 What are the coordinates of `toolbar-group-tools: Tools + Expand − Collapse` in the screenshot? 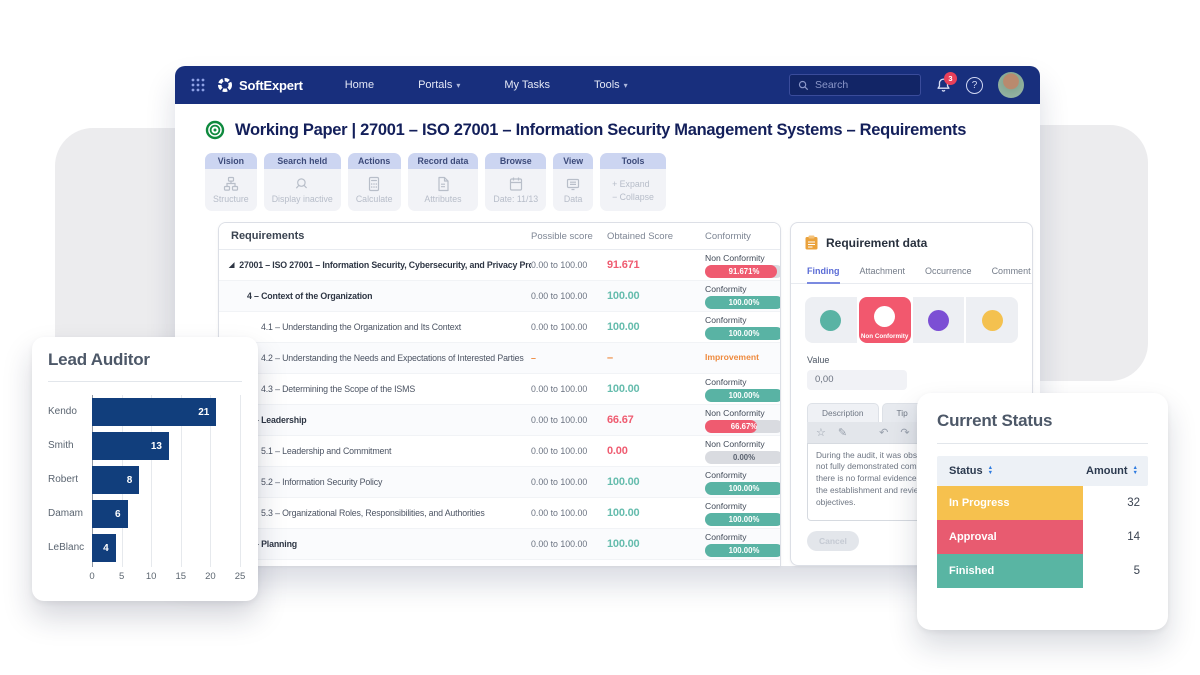 It's located at (633, 182).